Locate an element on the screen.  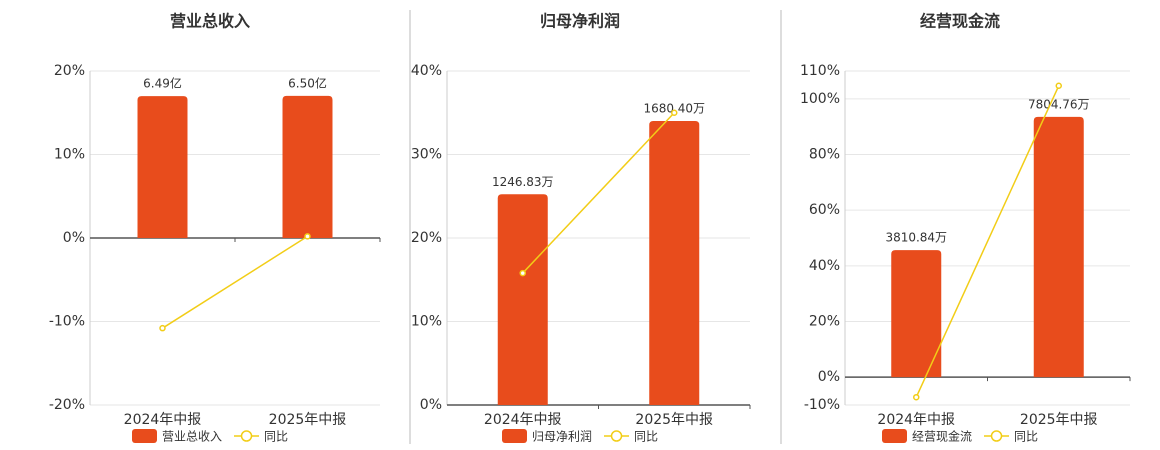
legend-label: 营业总收入 is located at coordinates (192, 437).